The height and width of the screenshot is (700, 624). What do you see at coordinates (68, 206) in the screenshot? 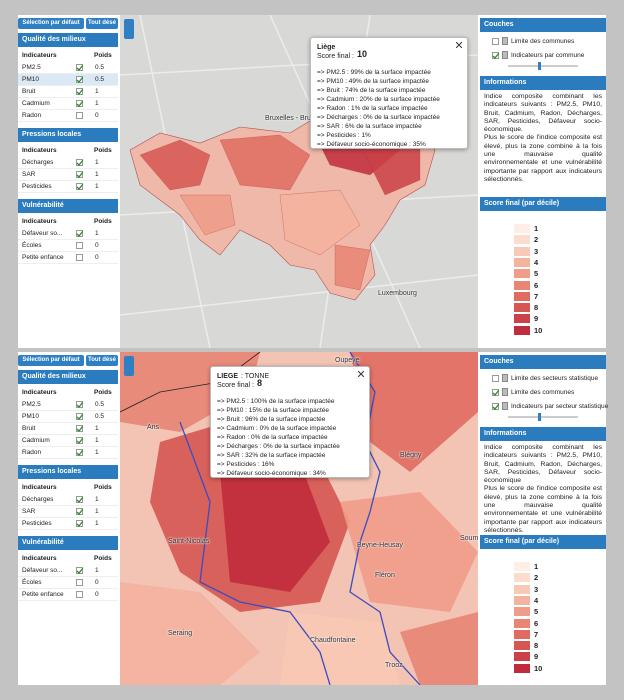
I see `group-header: Vulnérabilité` at bounding box center [68, 206].